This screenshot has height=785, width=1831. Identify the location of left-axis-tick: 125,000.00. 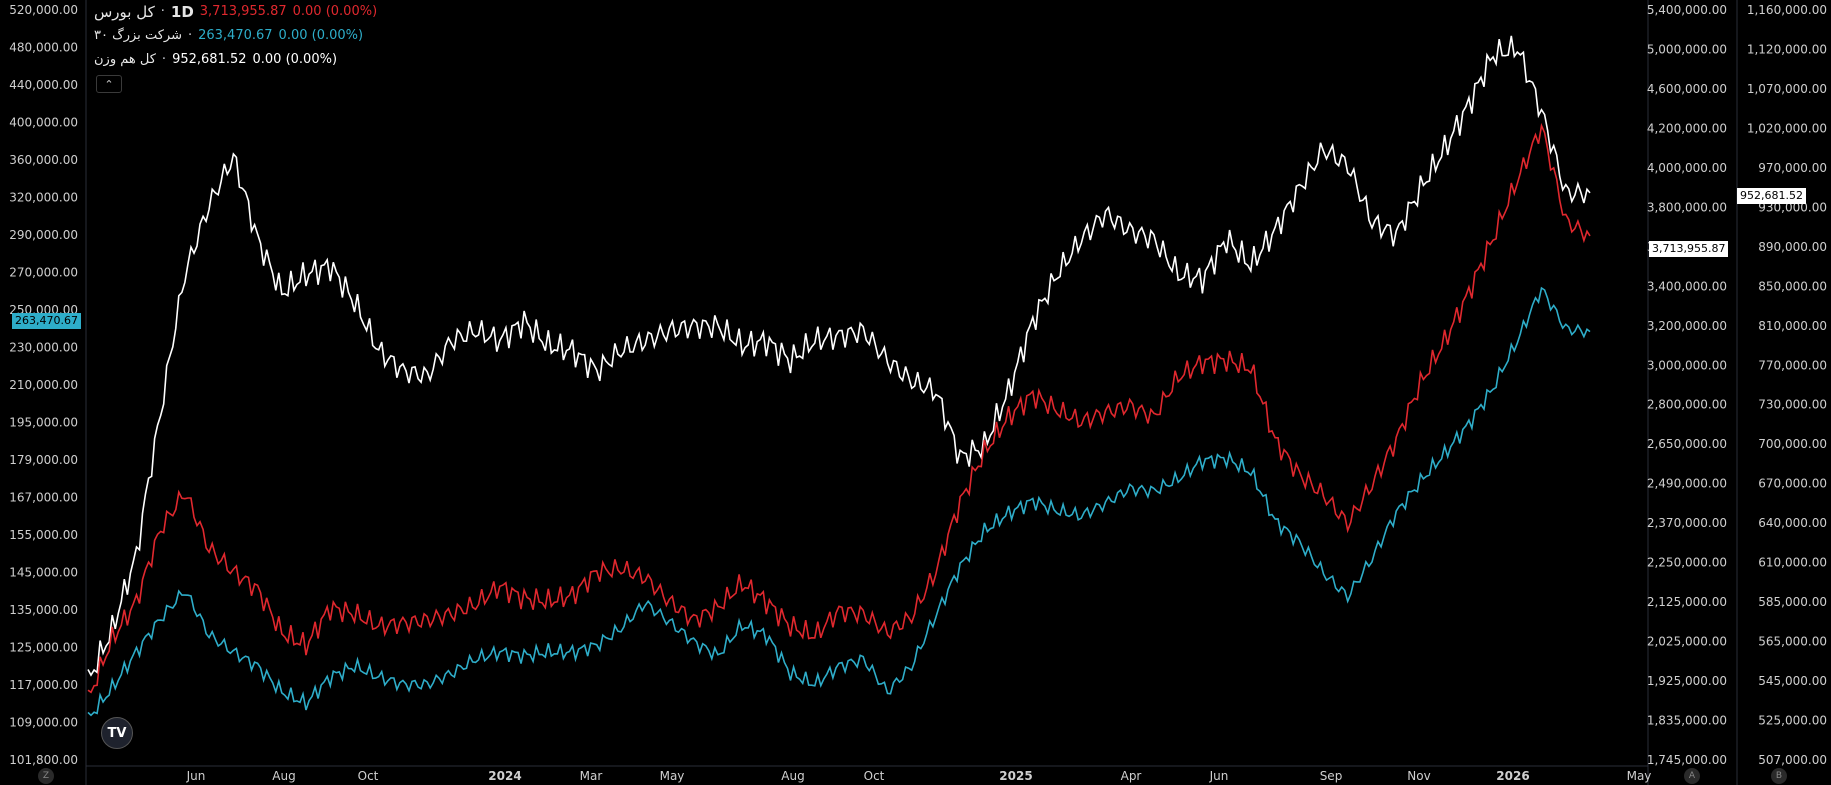
(43, 648).